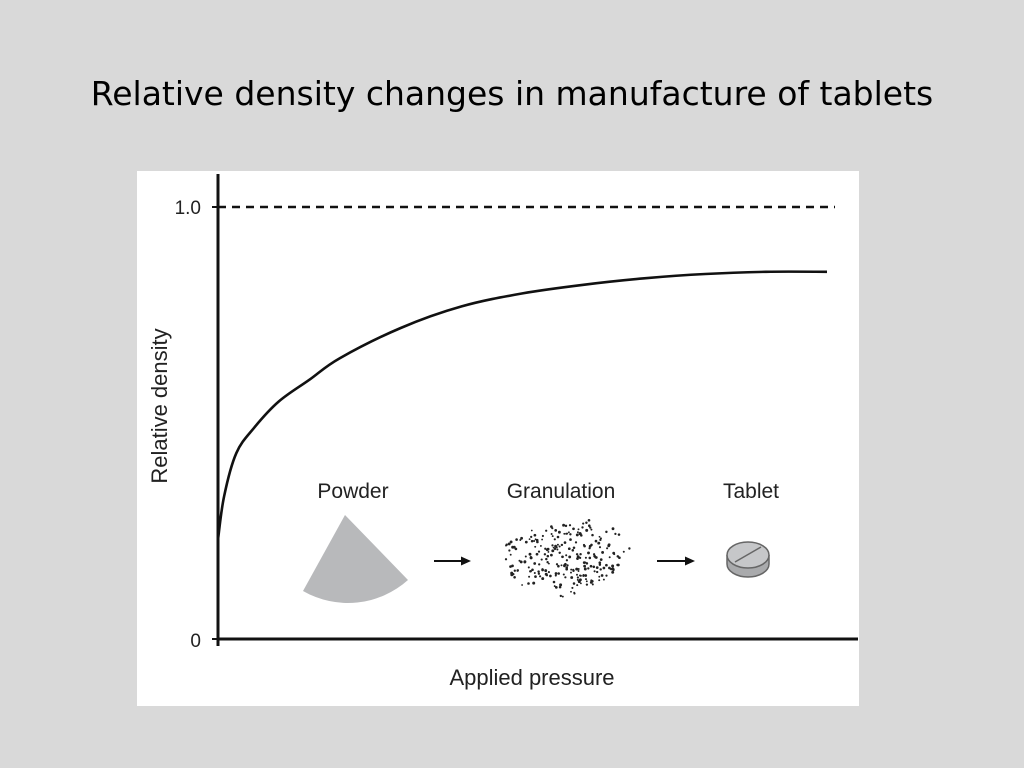 The height and width of the screenshot is (768, 1024). What do you see at coordinates (355, 559) in the screenshot?
I see `powder-pile-icon` at bounding box center [355, 559].